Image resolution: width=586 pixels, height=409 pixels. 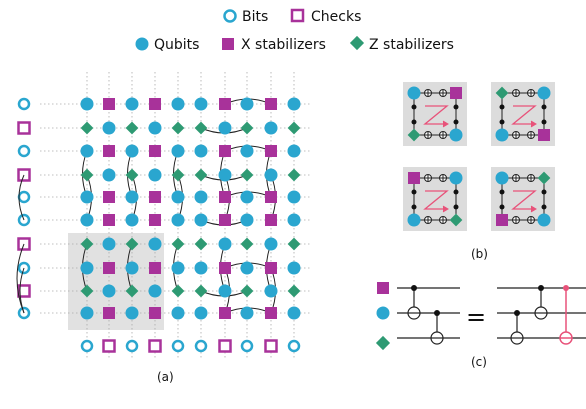 I want to click on bottom-bit-check-row, so click(x=190, y=346).